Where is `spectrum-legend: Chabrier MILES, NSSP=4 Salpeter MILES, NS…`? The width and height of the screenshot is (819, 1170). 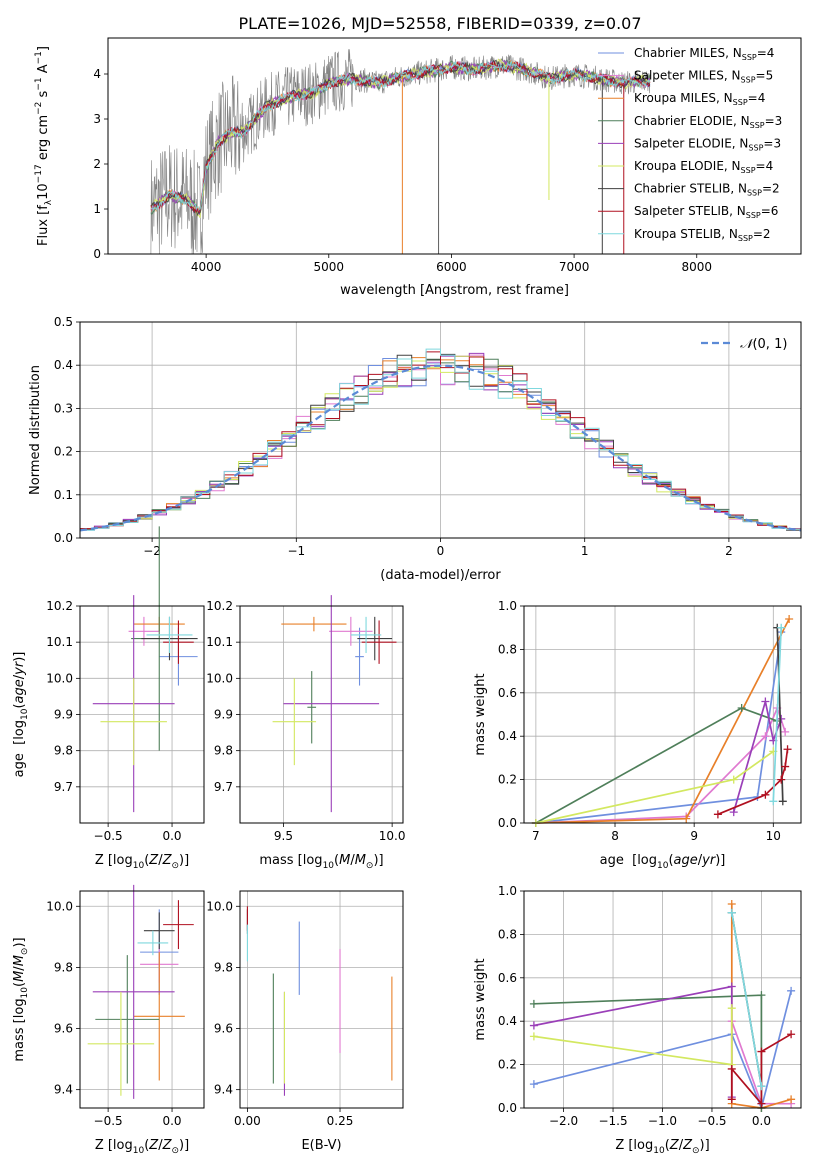
spectrum-legend: Chabrier MILES, NSSP=4 Salpeter MILES, NS… is located at coordinates (690, 144).